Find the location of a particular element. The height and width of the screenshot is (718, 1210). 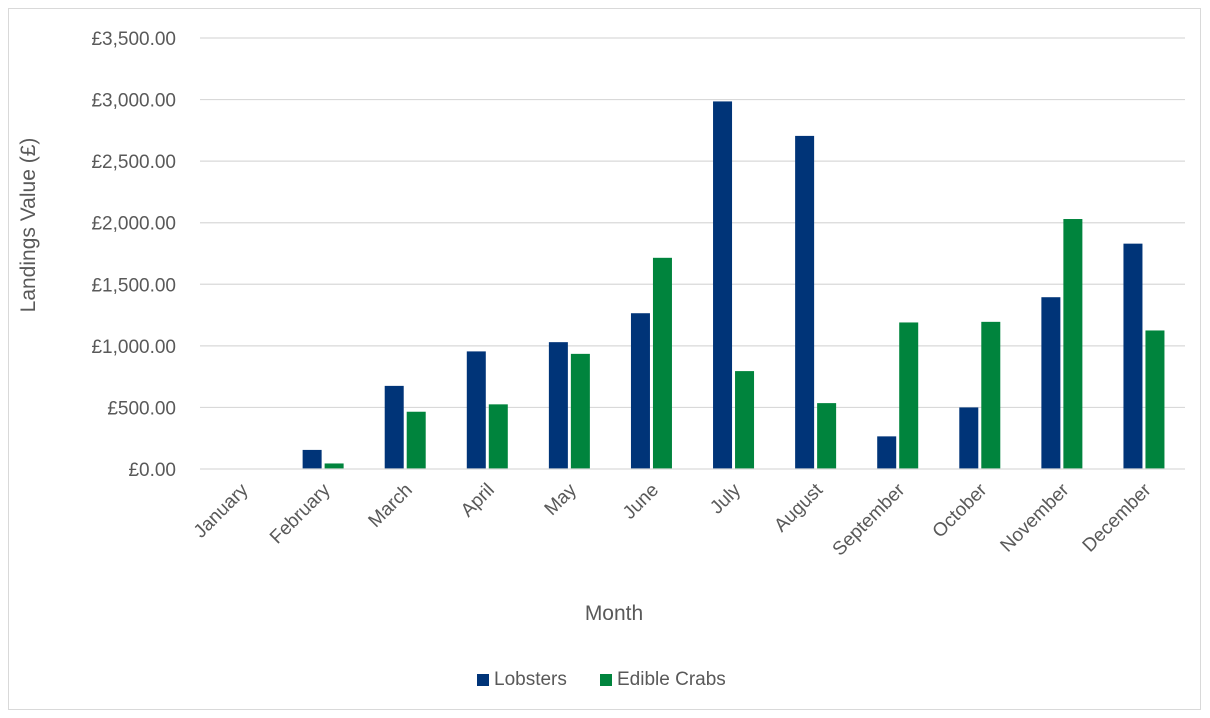

bar-lobsters-may is located at coordinates (558, 405).